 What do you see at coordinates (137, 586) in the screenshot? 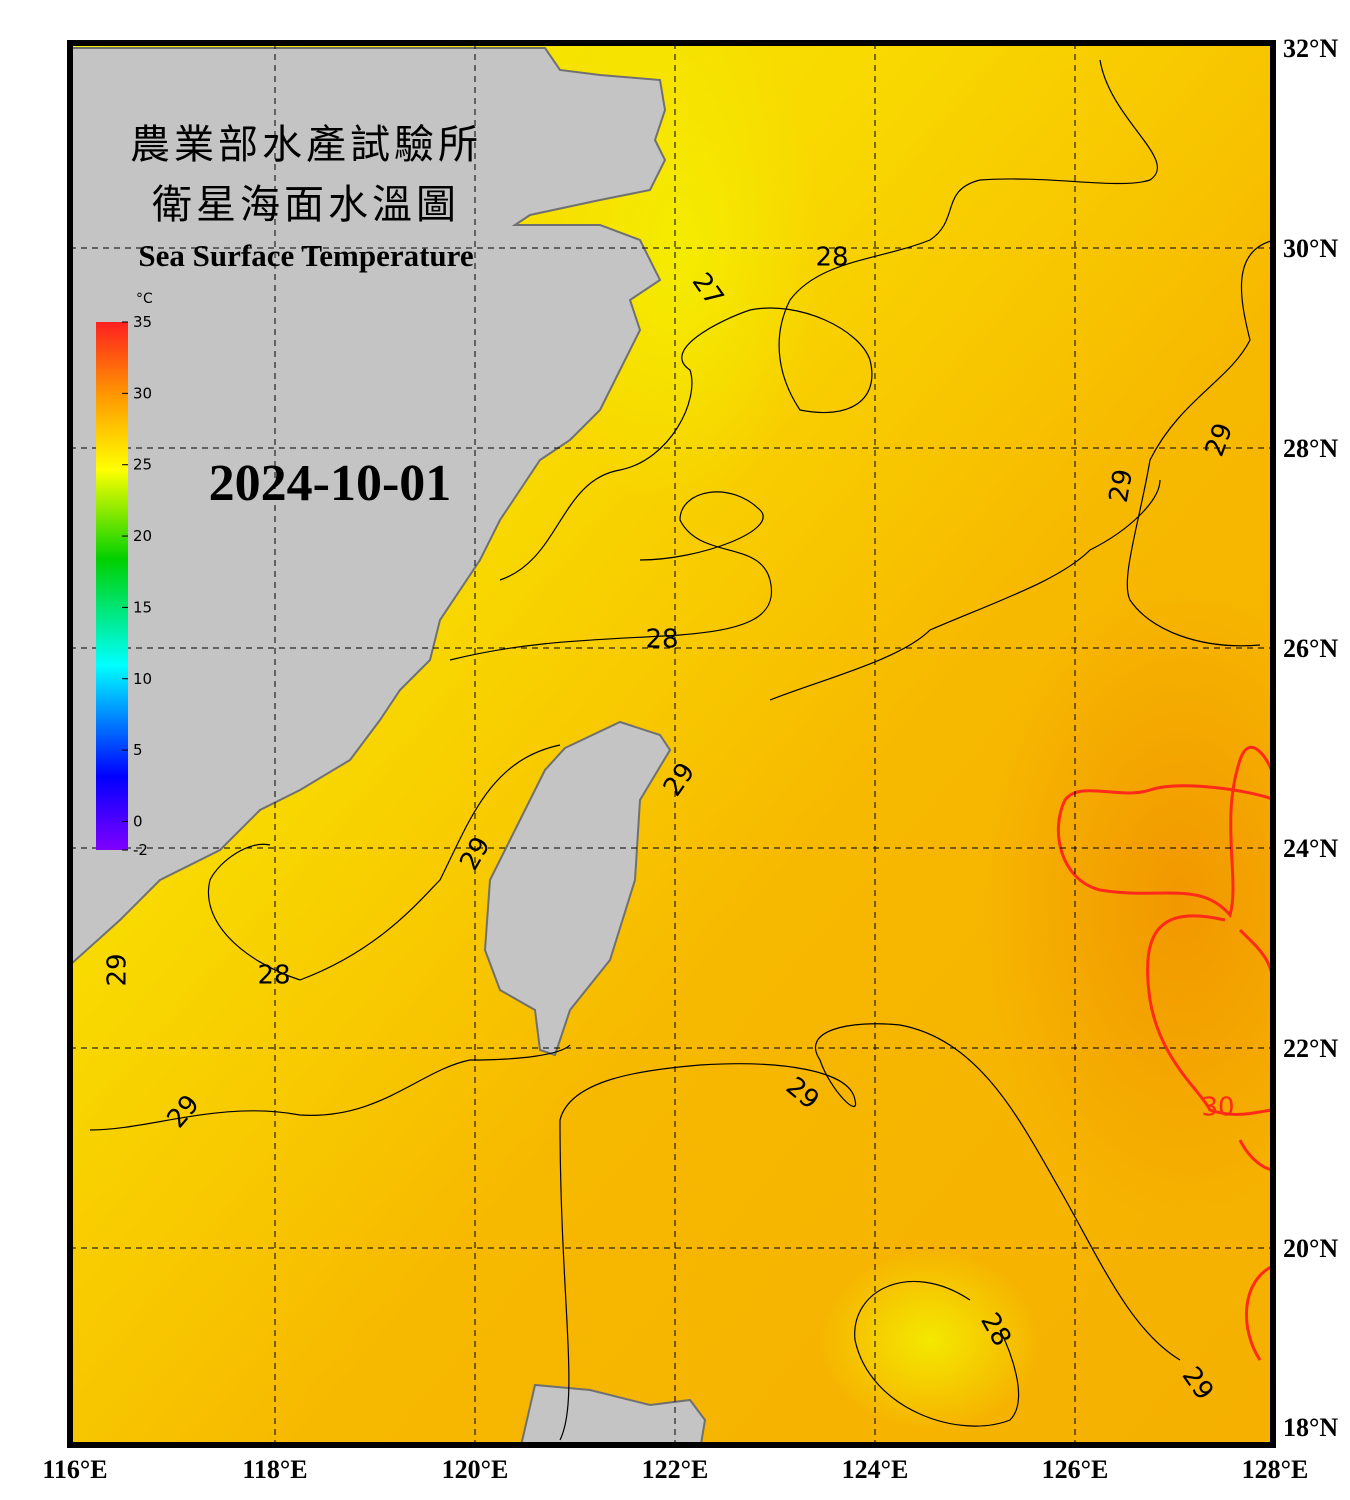
I see `colorbar-ticks: -2 0 5 10 15 20 25 30 35` at bounding box center [137, 586].